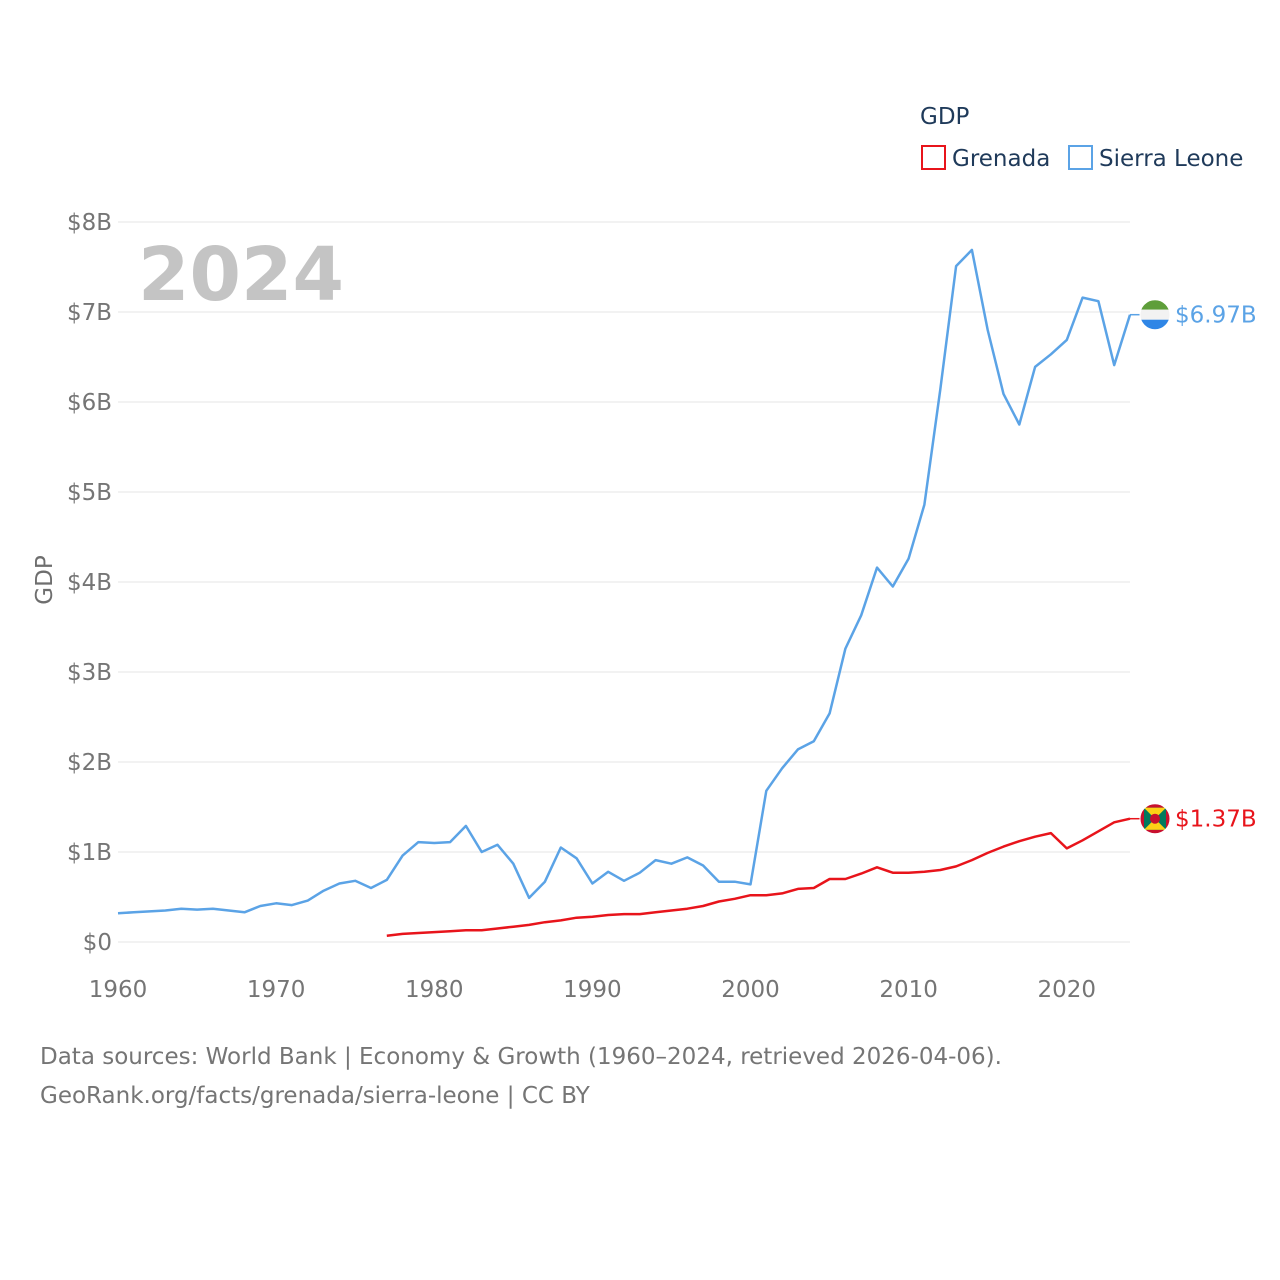 Image resolution: width=1280 pixels, height=1280 pixels. I want to click on y-axis-label: GDP, so click(45, 580).